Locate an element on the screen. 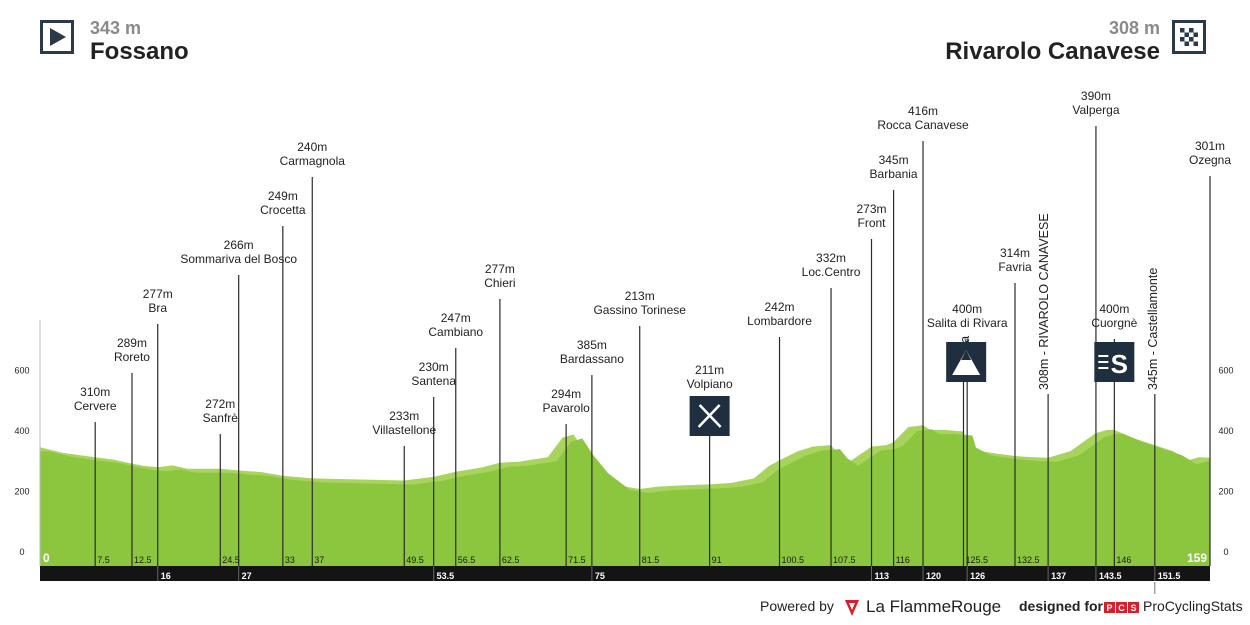 This screenshot has width=1250, height=625. waypoint-name: Pavarolo is located at coordinates (566, 408).